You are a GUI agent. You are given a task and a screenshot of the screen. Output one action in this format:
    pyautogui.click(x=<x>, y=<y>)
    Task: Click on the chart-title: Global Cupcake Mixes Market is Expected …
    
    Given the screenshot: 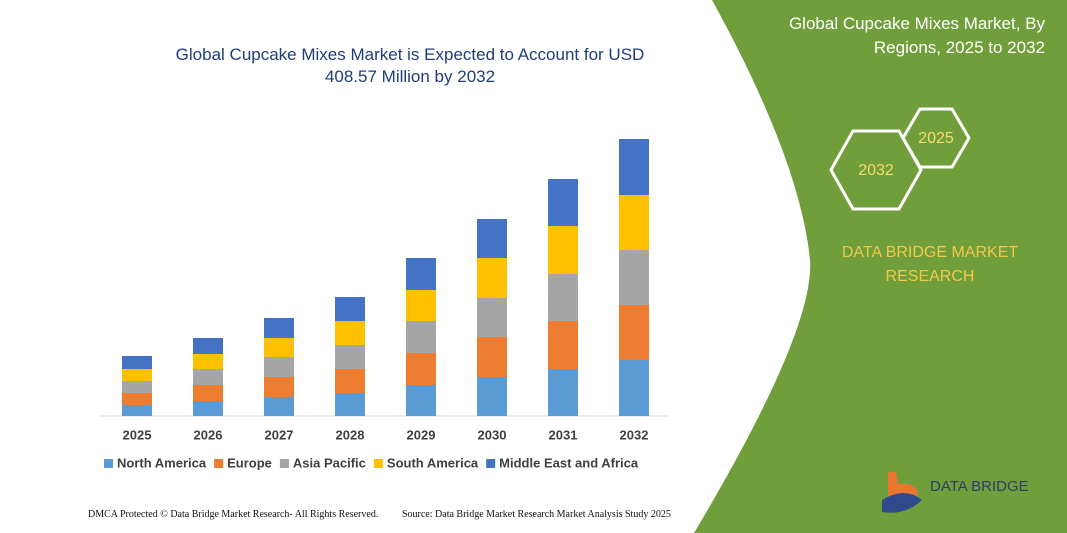 What is the action you would take?
    pyautogui.click(x=410, y=65)
    